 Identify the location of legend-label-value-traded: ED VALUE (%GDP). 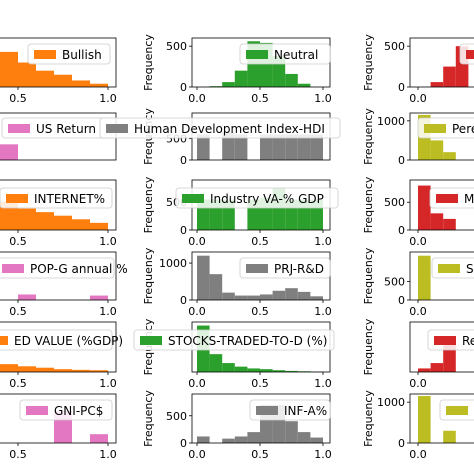
(68, 341).